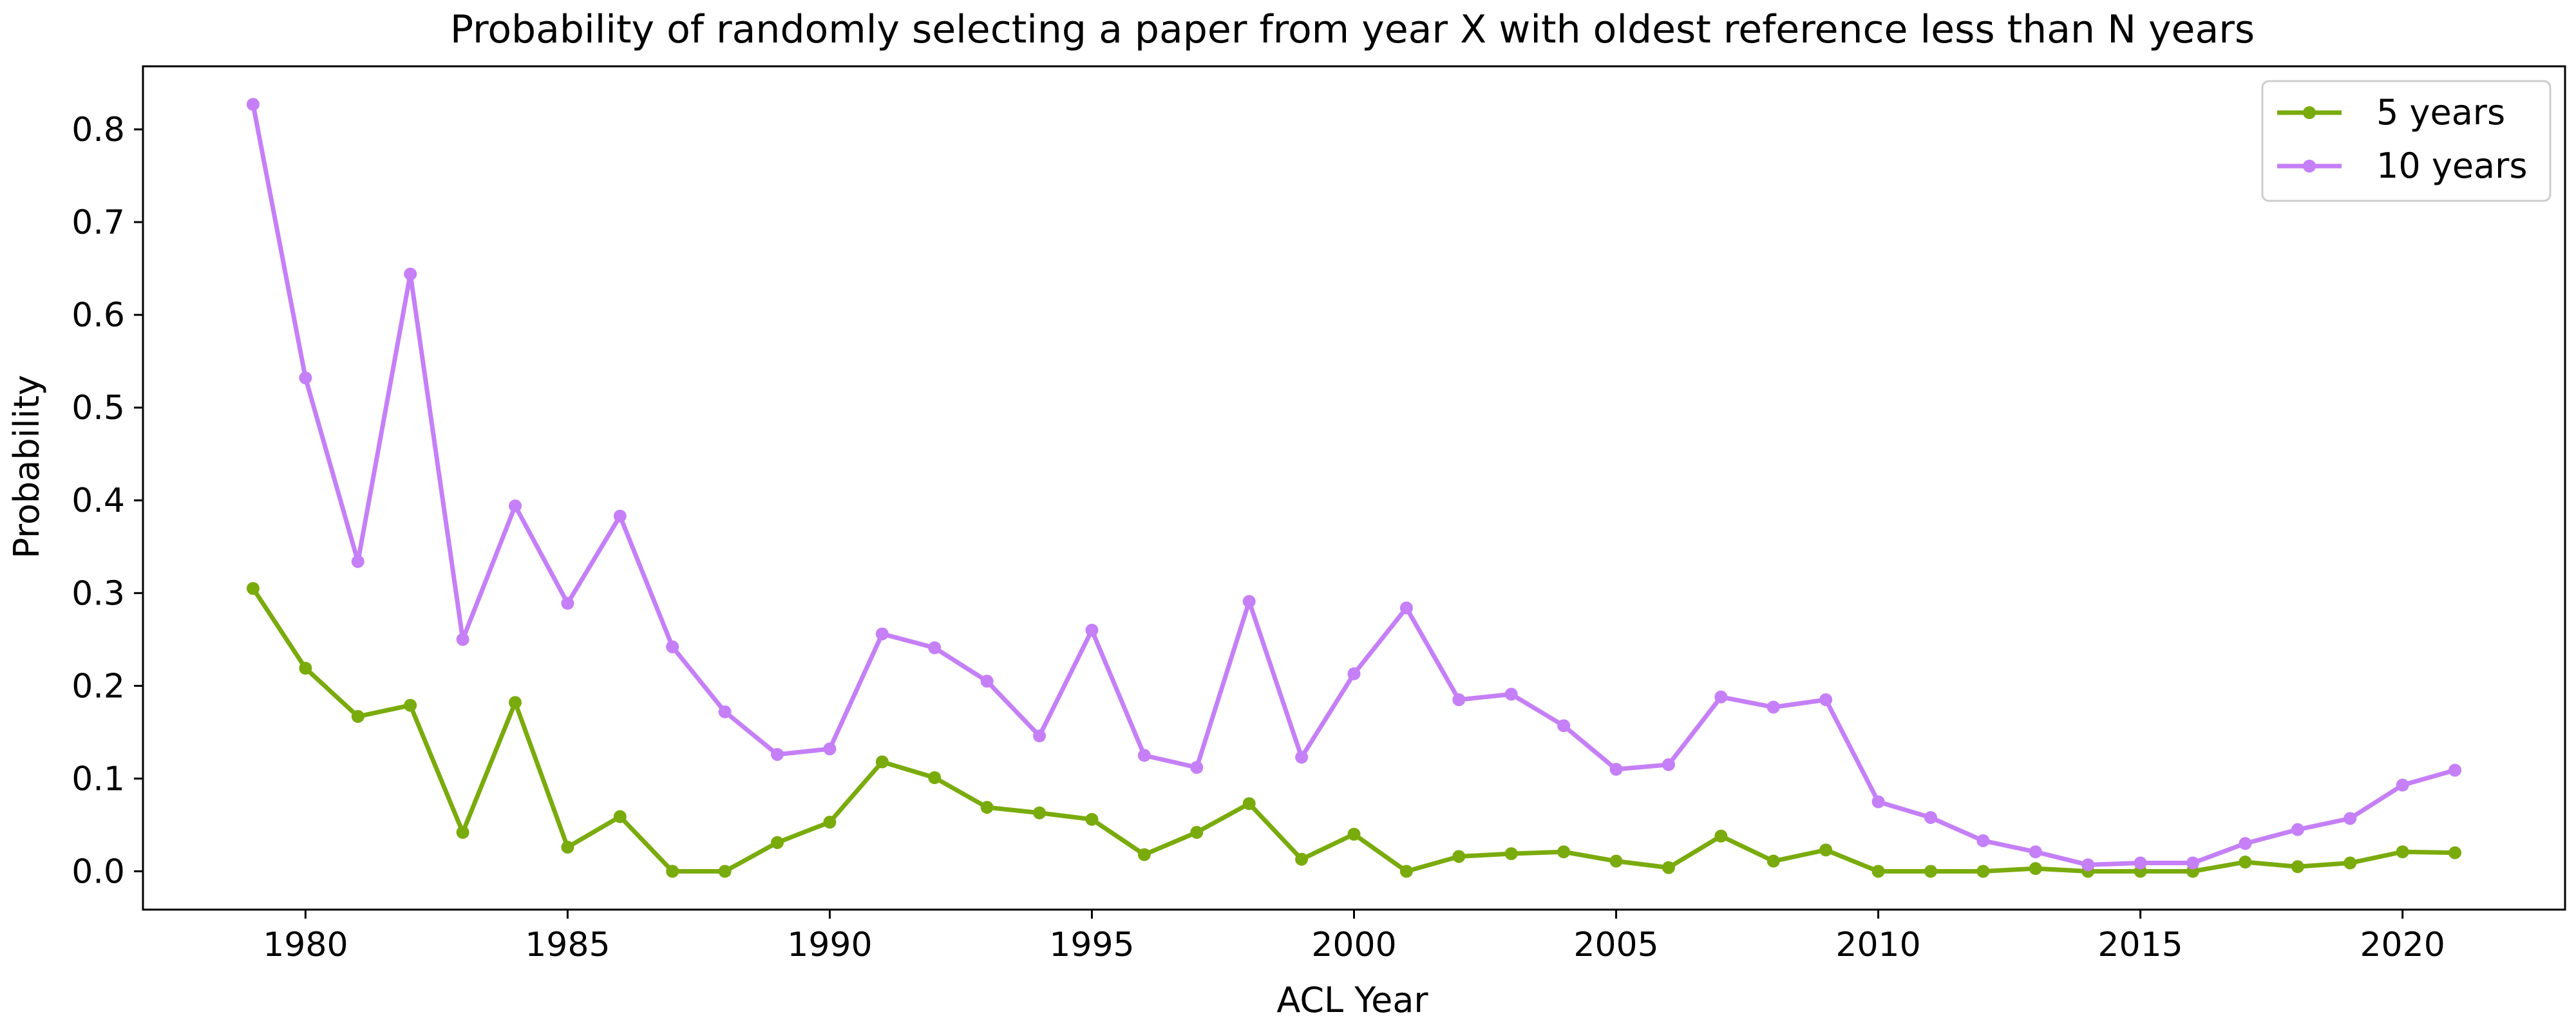 The height and width of the screenshot is (1030, 2576). Describe the element at coordinates (98, 872) in the screenshot. I see `y-tick-label: 0.0` at that location.